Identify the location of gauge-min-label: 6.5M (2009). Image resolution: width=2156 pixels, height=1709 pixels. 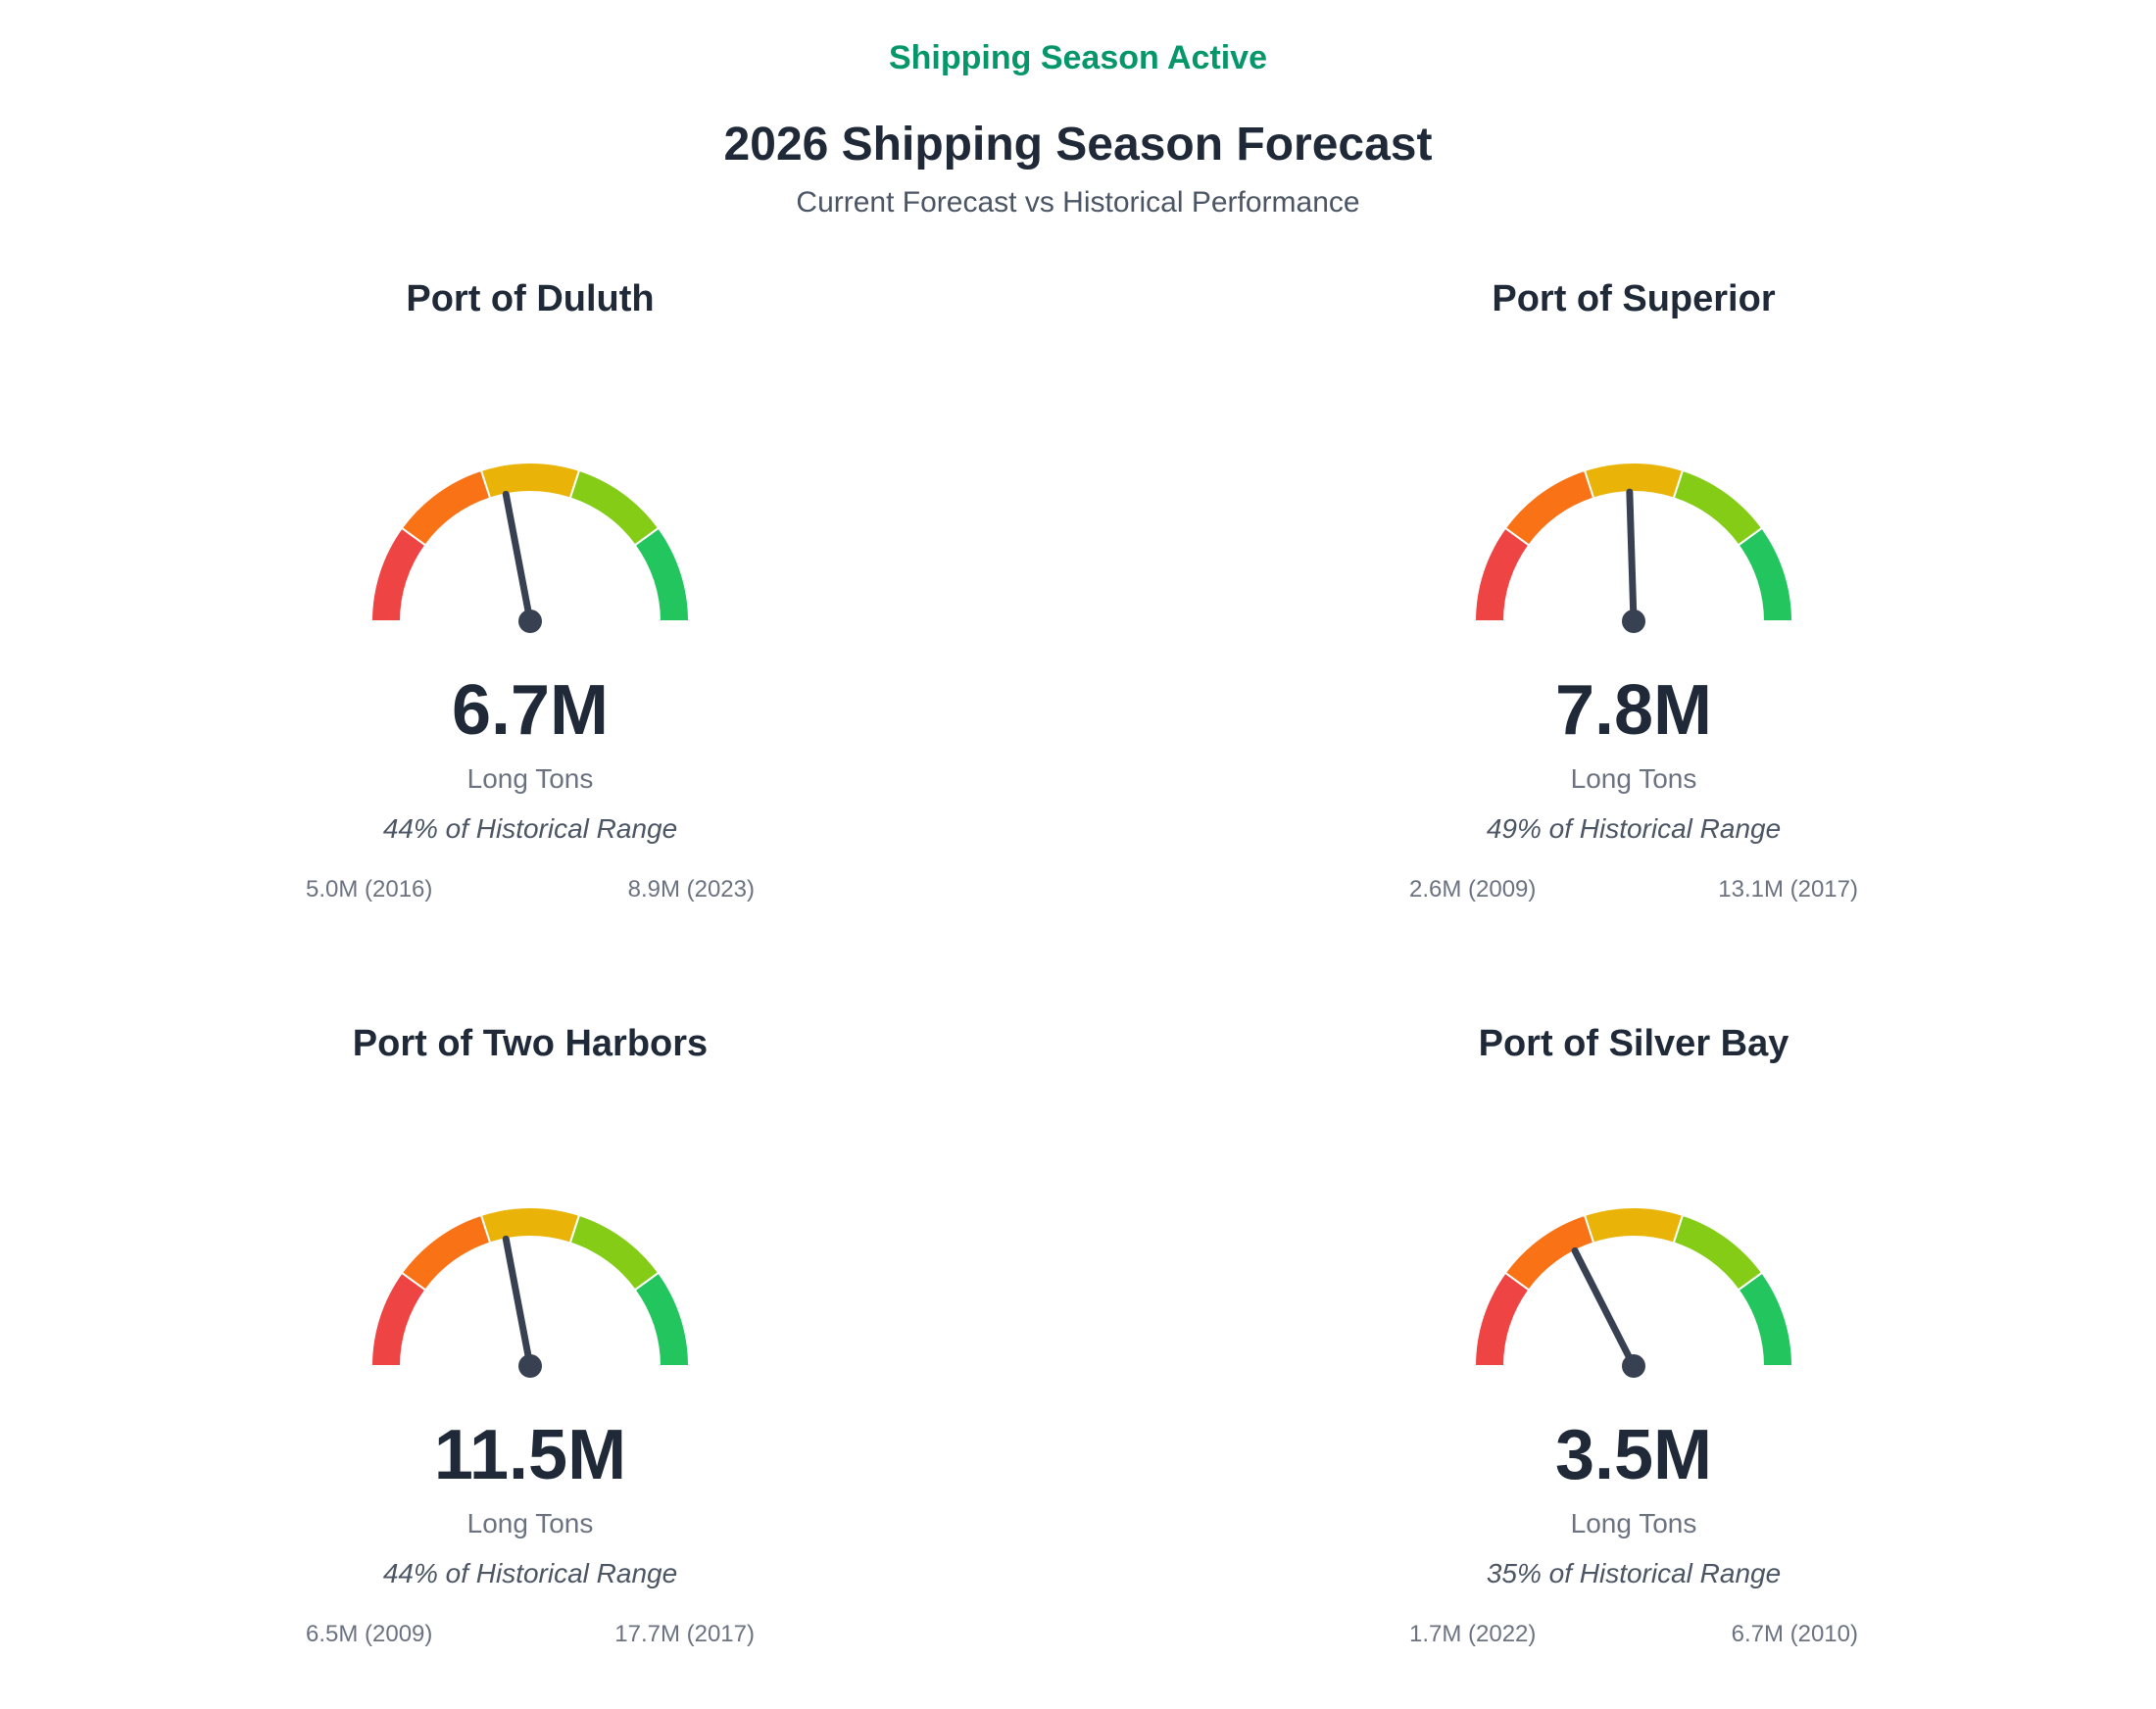
(369, 1634).